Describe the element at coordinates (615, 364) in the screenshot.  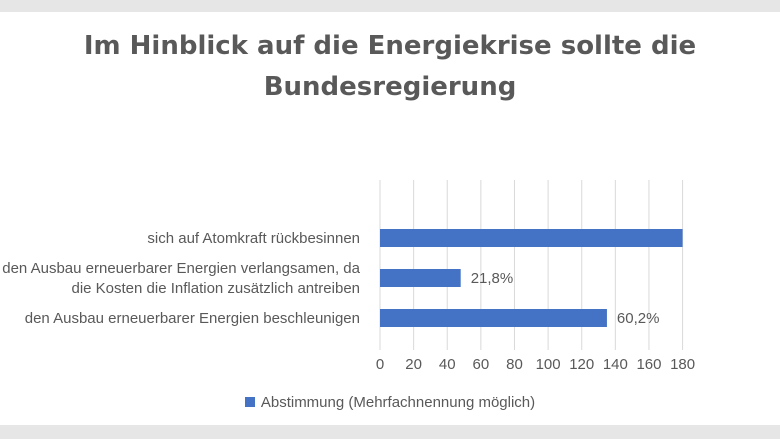
I see `x-tick-label: 140` at that location.